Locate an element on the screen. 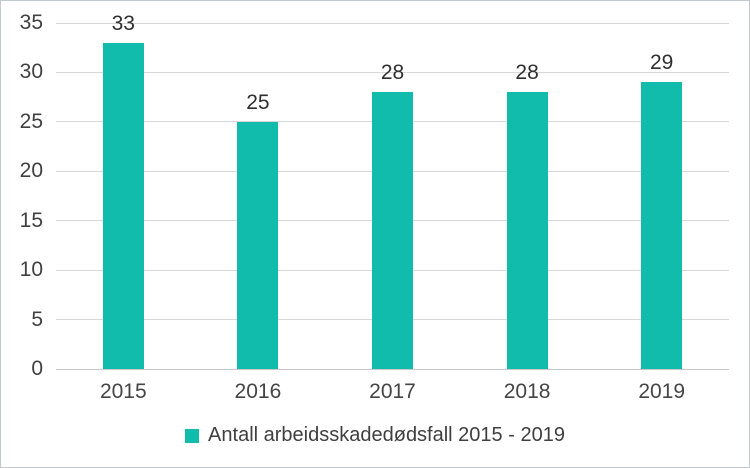  bar-2019 is located at coordinates (662, 225).